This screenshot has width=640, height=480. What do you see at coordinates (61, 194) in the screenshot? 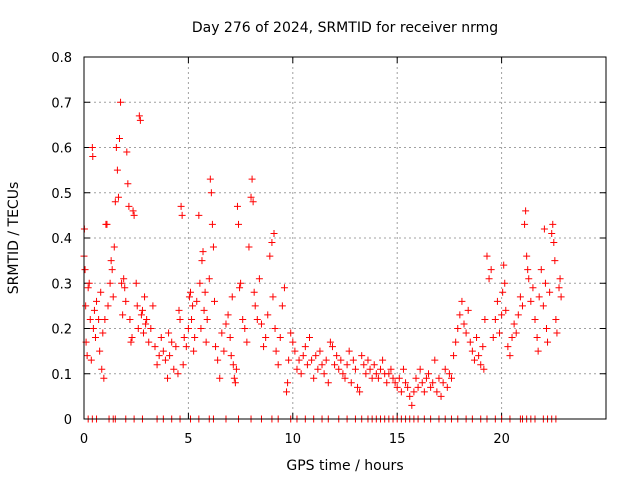
I see `y-tick-label: 0.5` at bounding box center [61, 194].